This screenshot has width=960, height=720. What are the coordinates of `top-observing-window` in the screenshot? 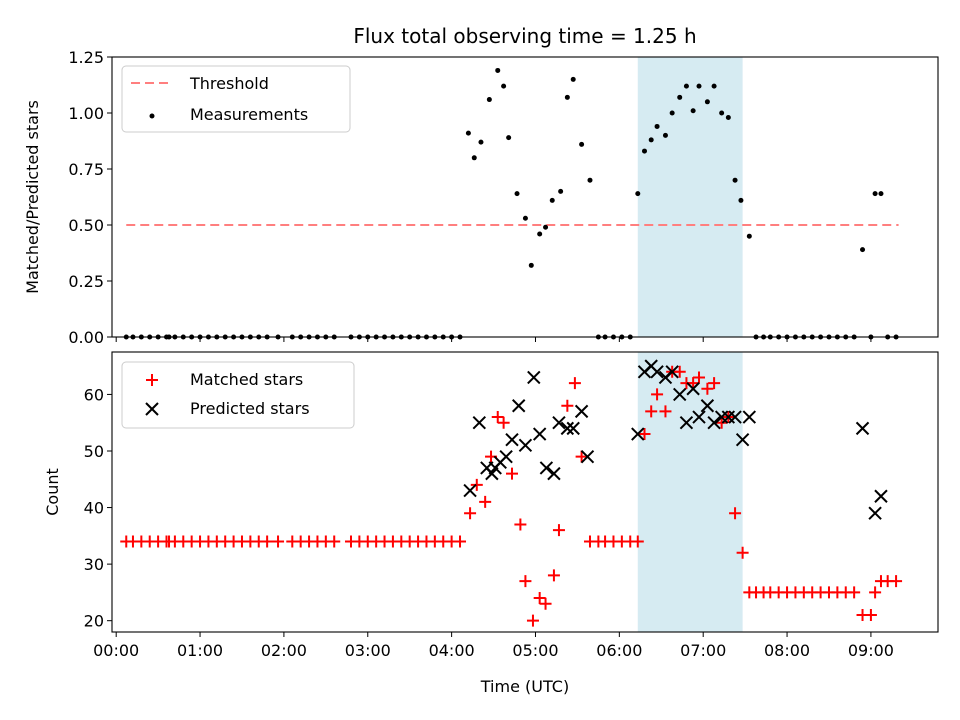 It's located at (690, 197).